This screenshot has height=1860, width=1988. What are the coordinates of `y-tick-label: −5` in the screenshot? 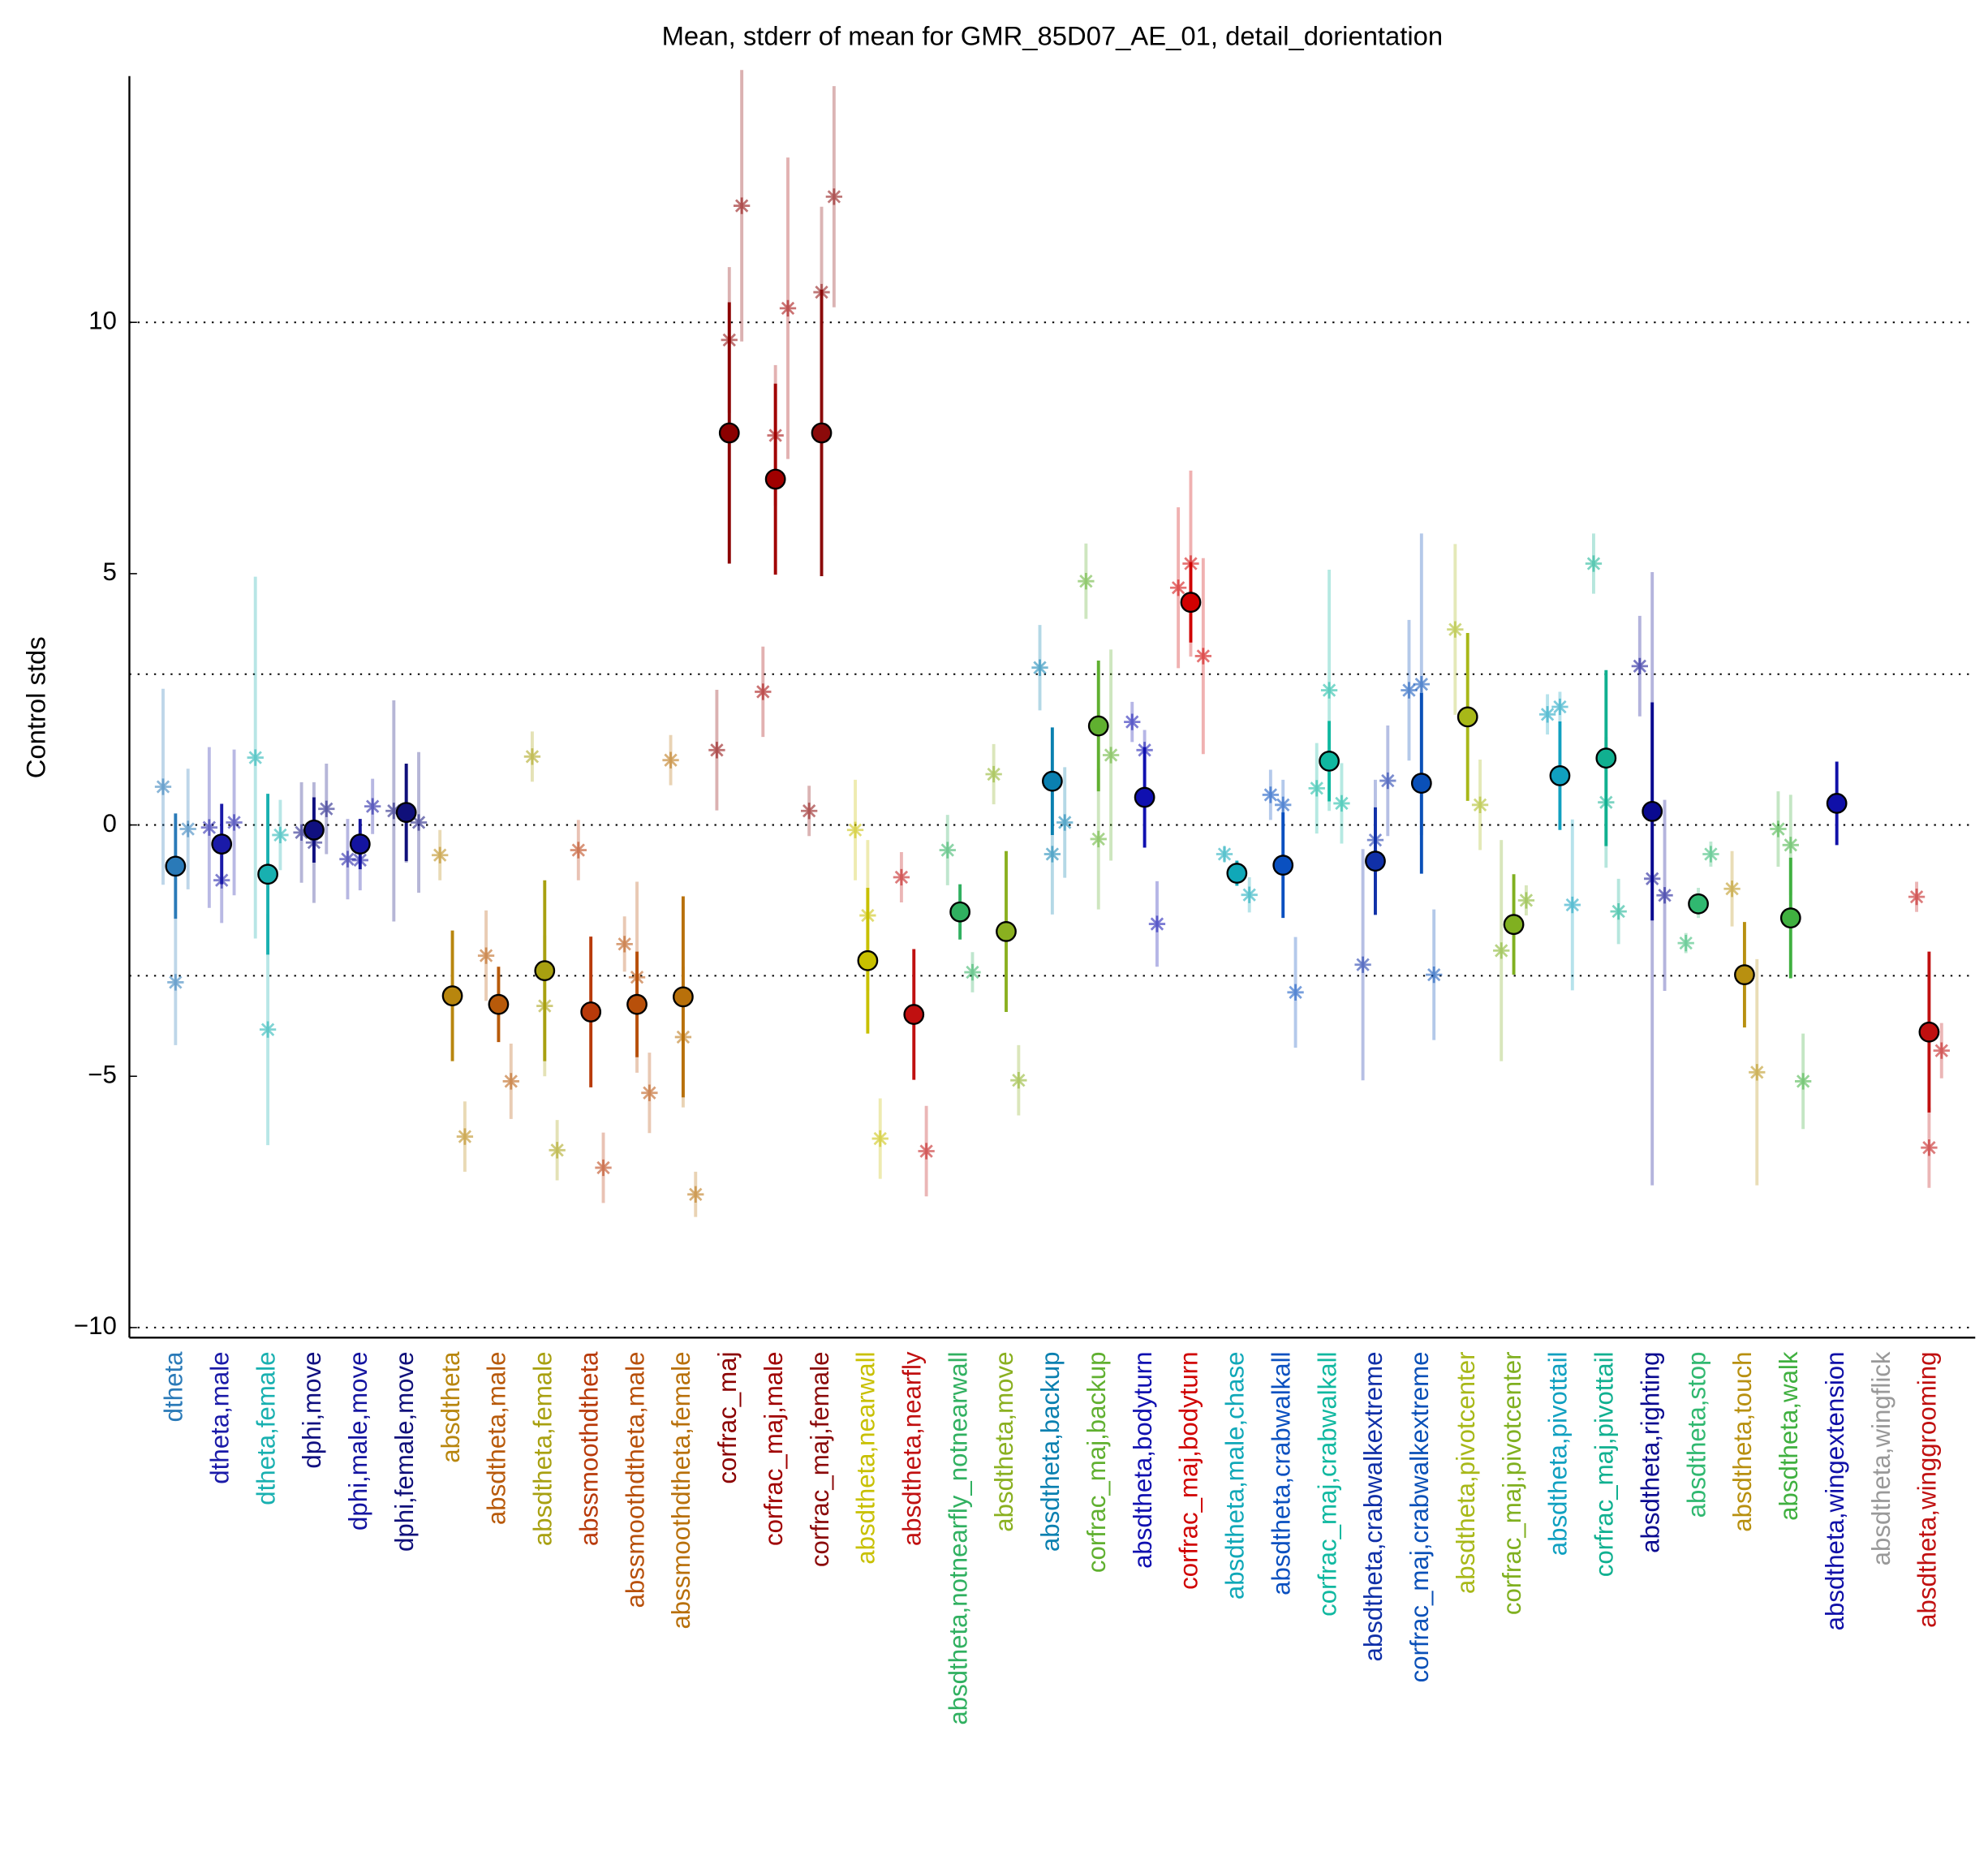 It's located at (102, 1074).